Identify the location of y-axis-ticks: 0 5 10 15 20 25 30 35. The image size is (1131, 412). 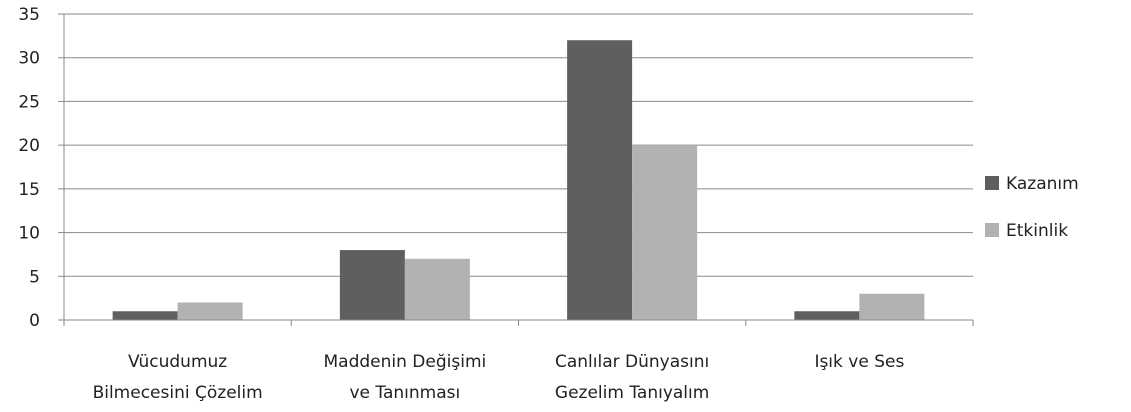
(41, 168).